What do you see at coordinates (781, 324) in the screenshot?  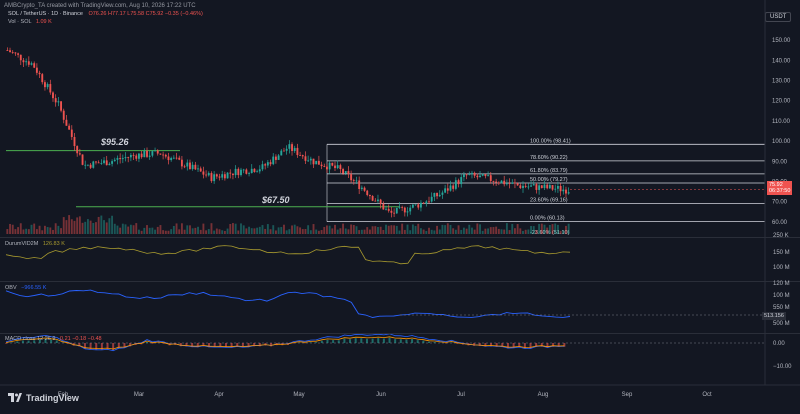 I see `obv-axis-5: 500 M` at bounding box center [781, 324].